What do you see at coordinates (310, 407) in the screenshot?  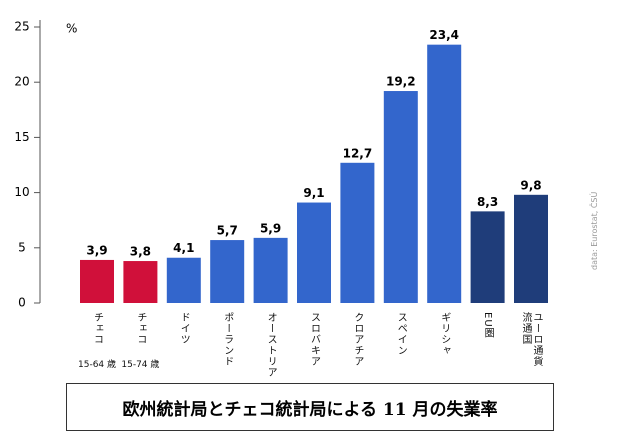 I see `chart-title: 欧州統計局とチェコ統計局による 11 月の失業率` at bounding box center [310, 407].